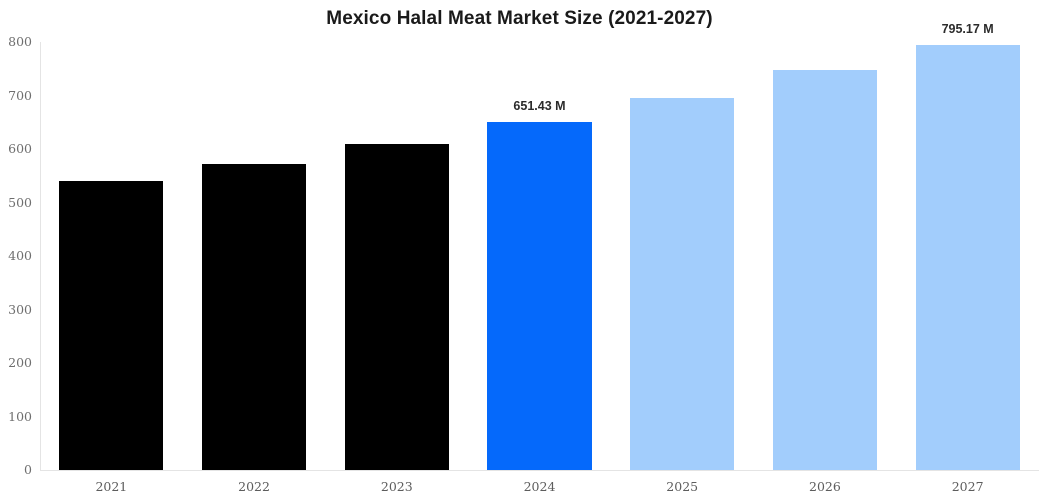 This screenshot has height=500, width=1039. I want to click on y-axis-tick-label: 100, so click(20, 416).